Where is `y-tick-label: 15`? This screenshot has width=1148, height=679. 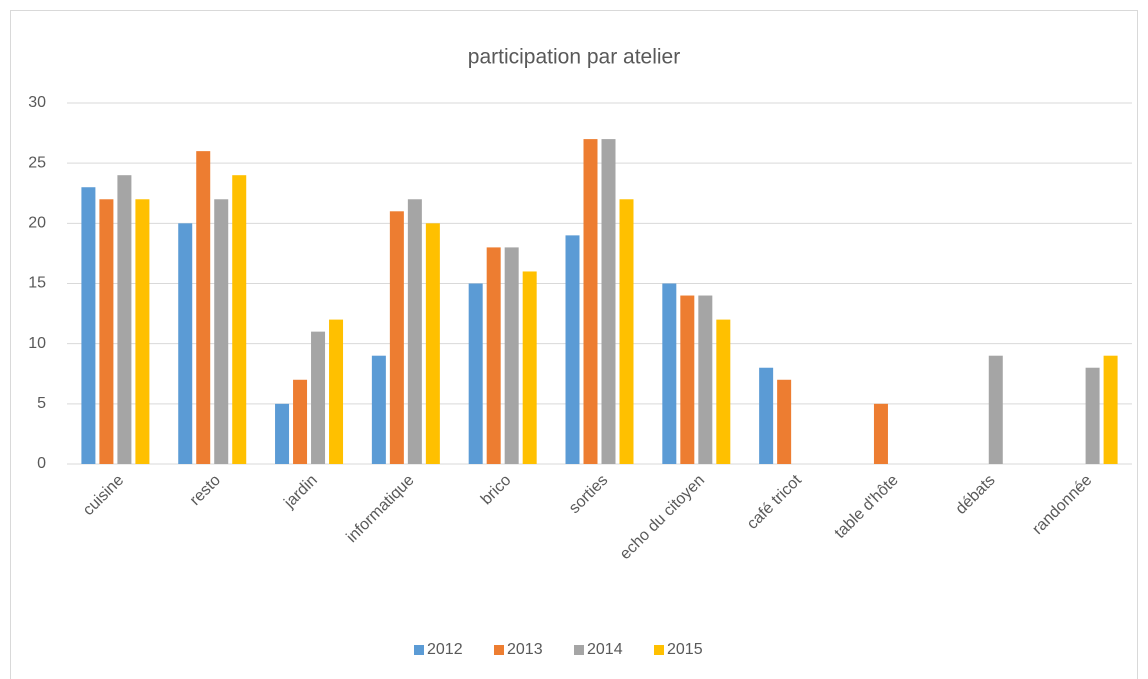
y-tick-label: 15 is located at coordinates (37, 283).